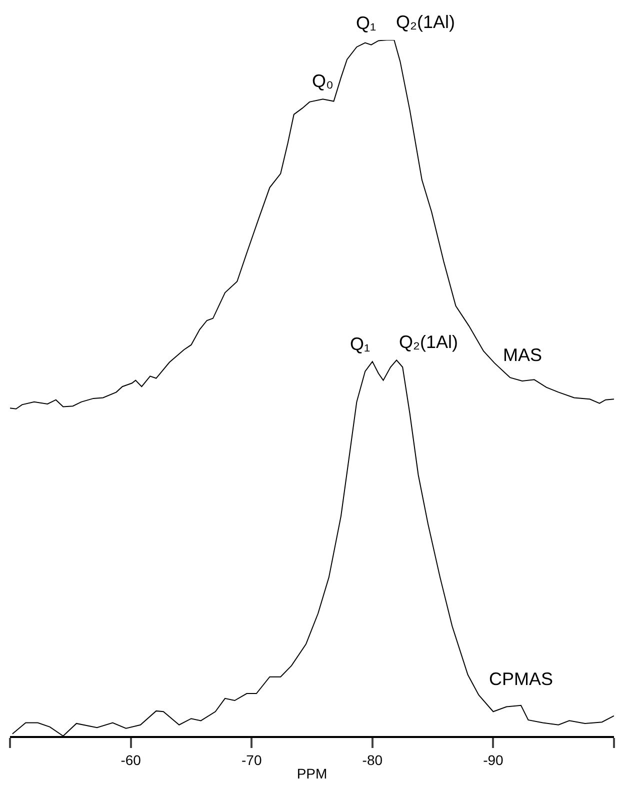 The image size is (620, 788). I want to click on x-tick-label: -90, so click(493, 760).